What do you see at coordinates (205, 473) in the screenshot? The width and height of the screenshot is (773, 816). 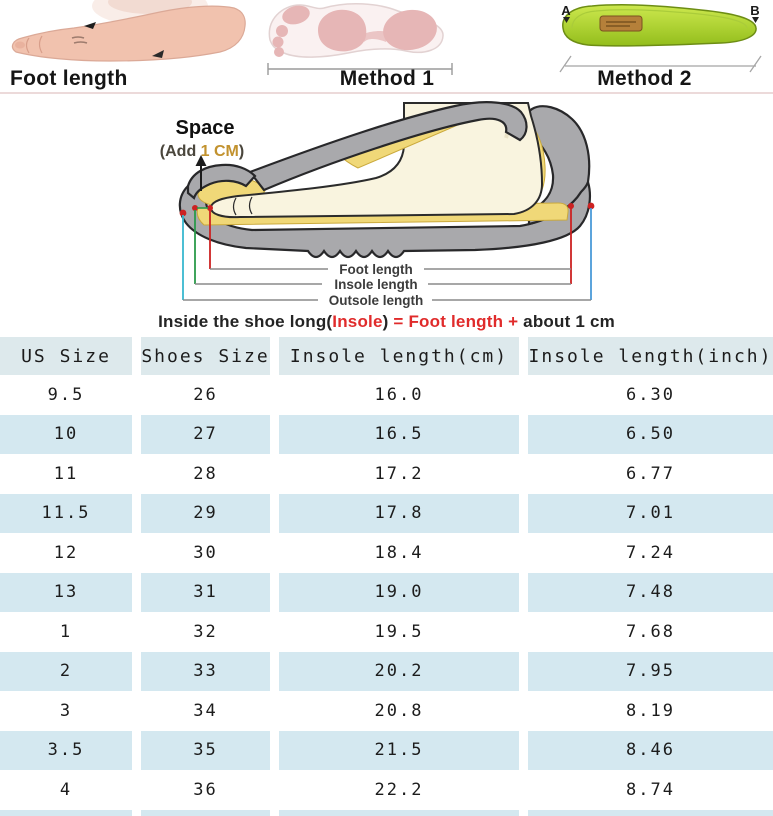 I see `table-cell: 28` at bounding box center [205, 473].